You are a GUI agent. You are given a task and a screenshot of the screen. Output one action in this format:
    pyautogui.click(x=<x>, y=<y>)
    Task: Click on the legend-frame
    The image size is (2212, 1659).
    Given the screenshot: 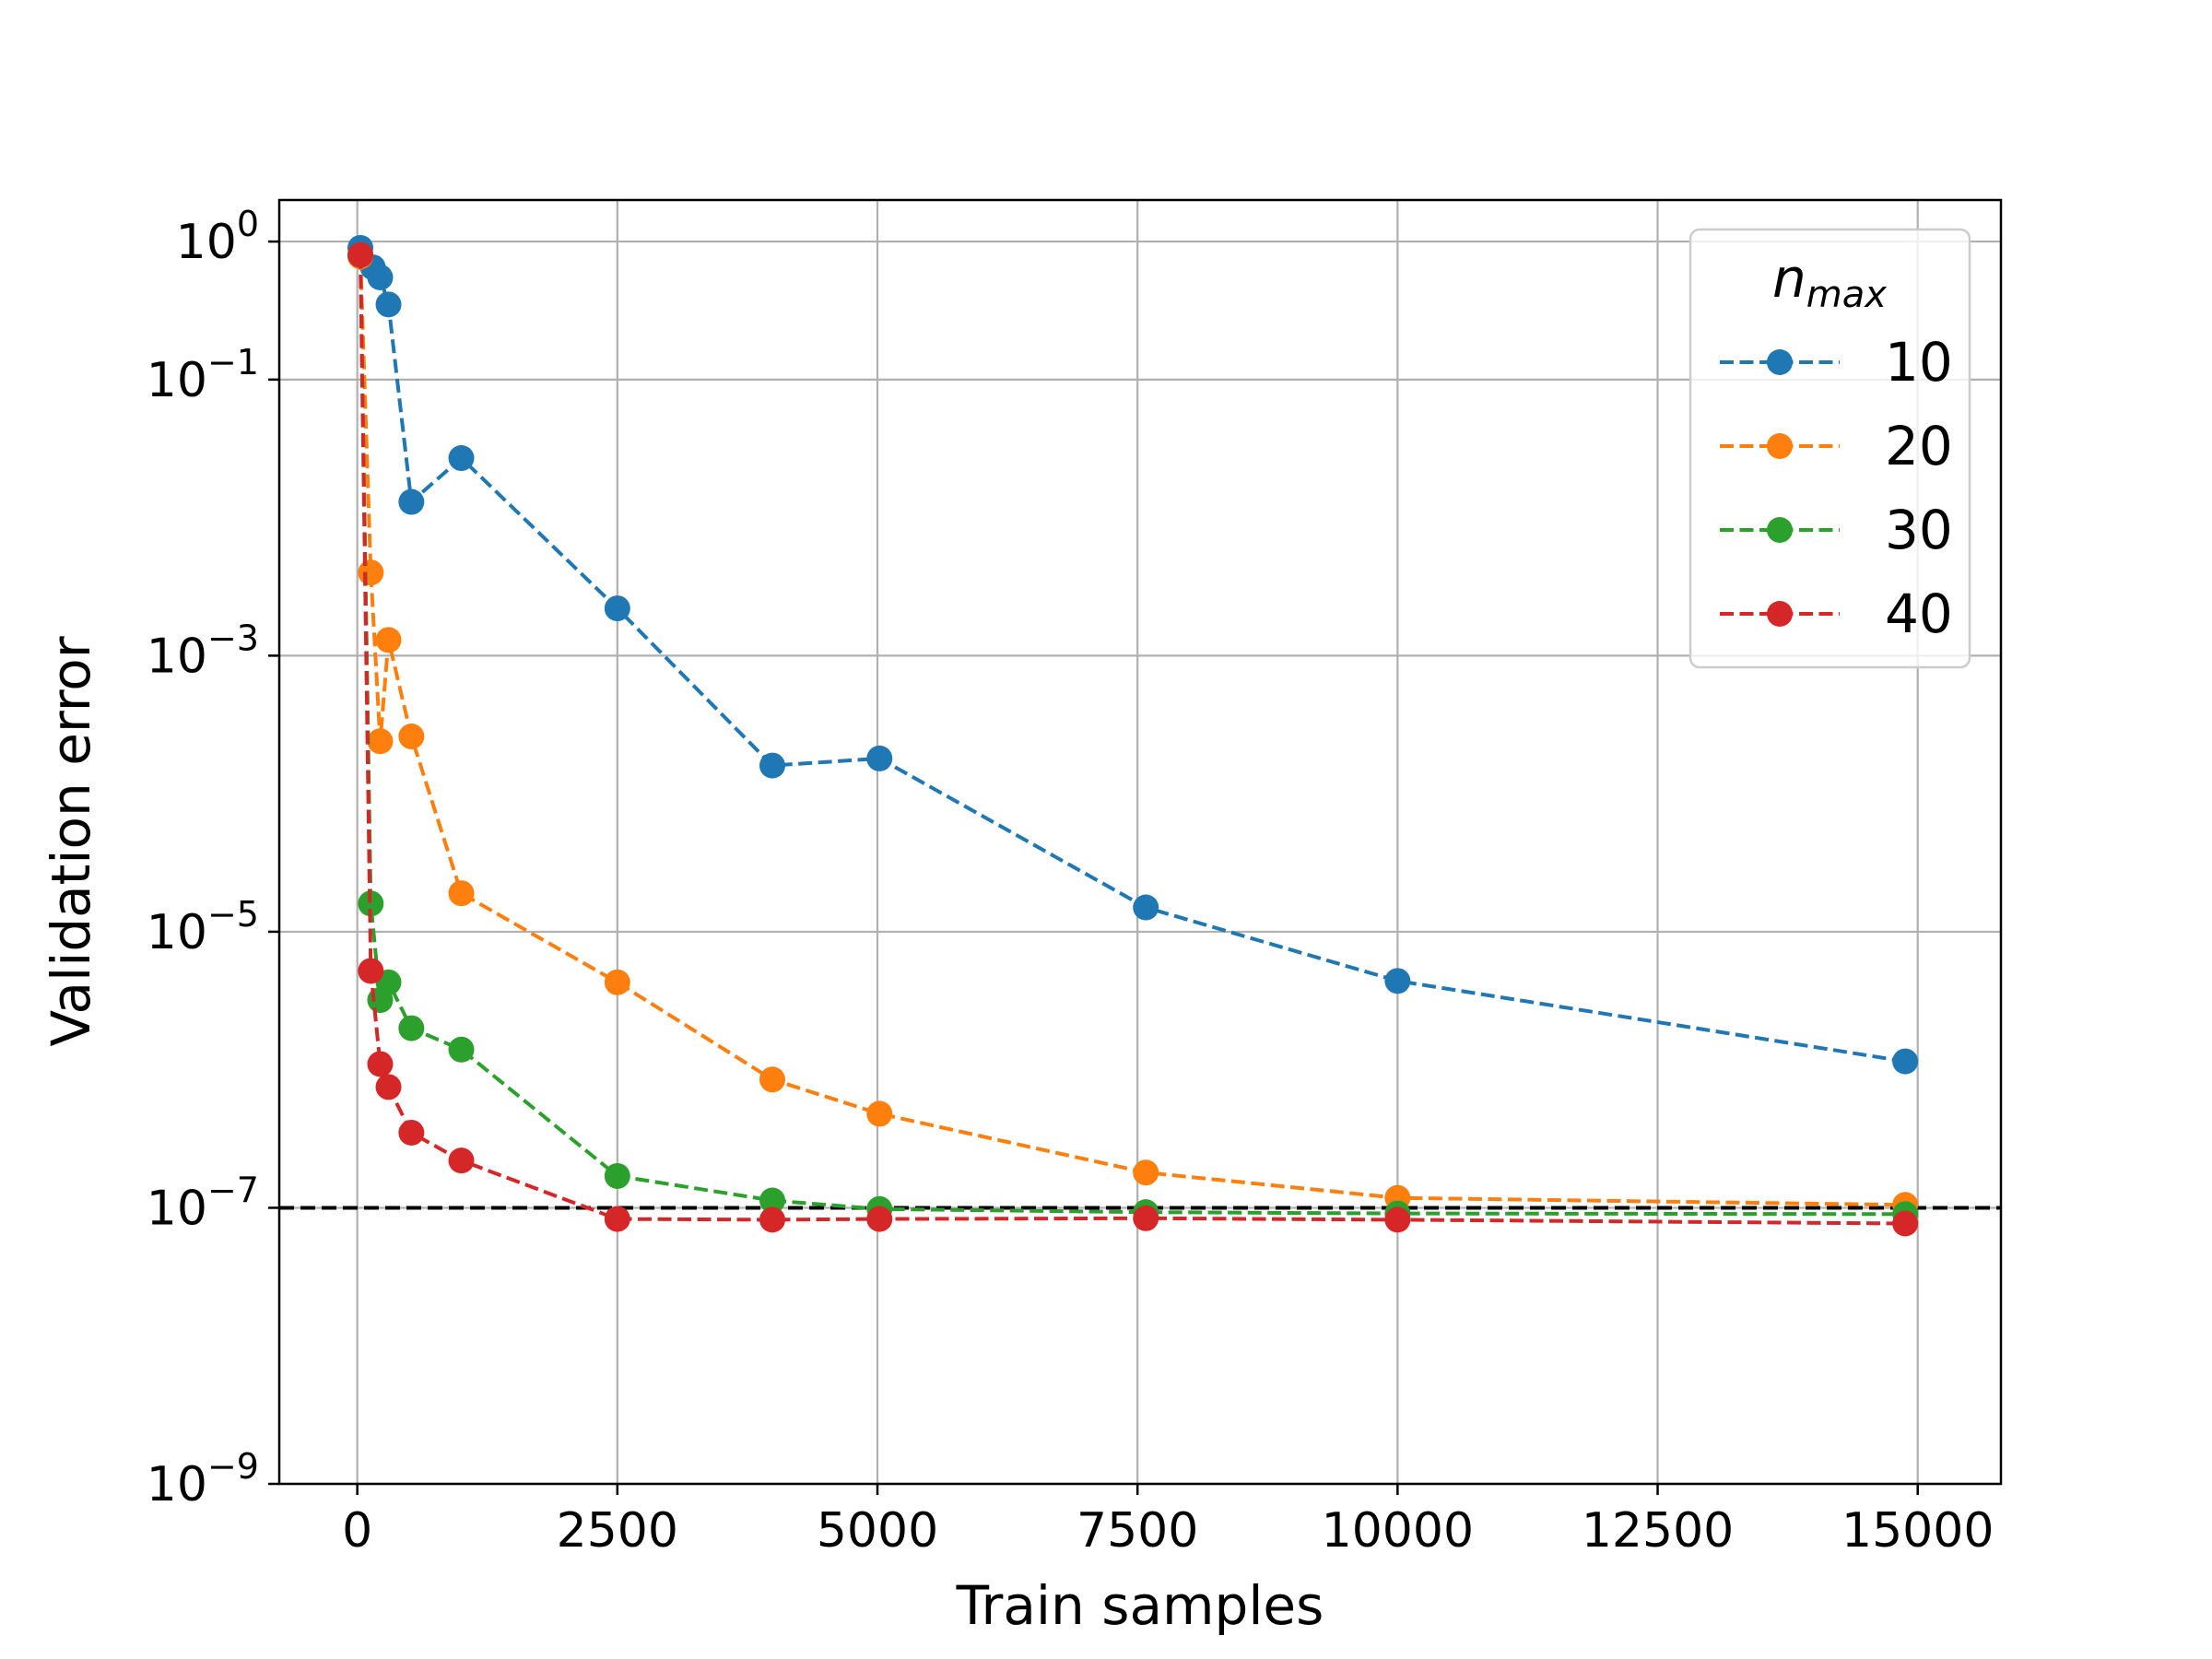 What is the action you would take?
    pyautogui.click(x=1829, y=448)
    